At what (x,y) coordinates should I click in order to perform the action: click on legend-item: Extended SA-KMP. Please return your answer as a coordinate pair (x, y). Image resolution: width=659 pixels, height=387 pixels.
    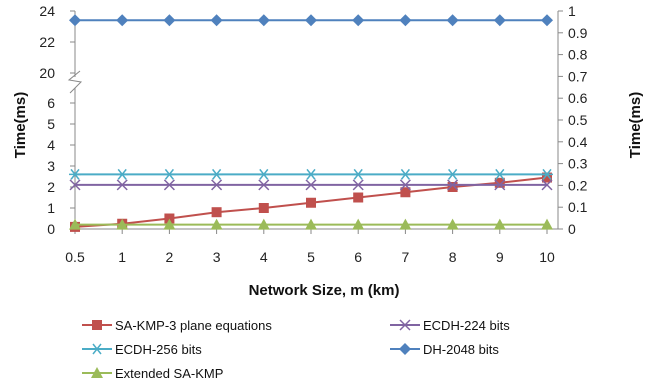
    Looking at the image, I should click on (152, 373).